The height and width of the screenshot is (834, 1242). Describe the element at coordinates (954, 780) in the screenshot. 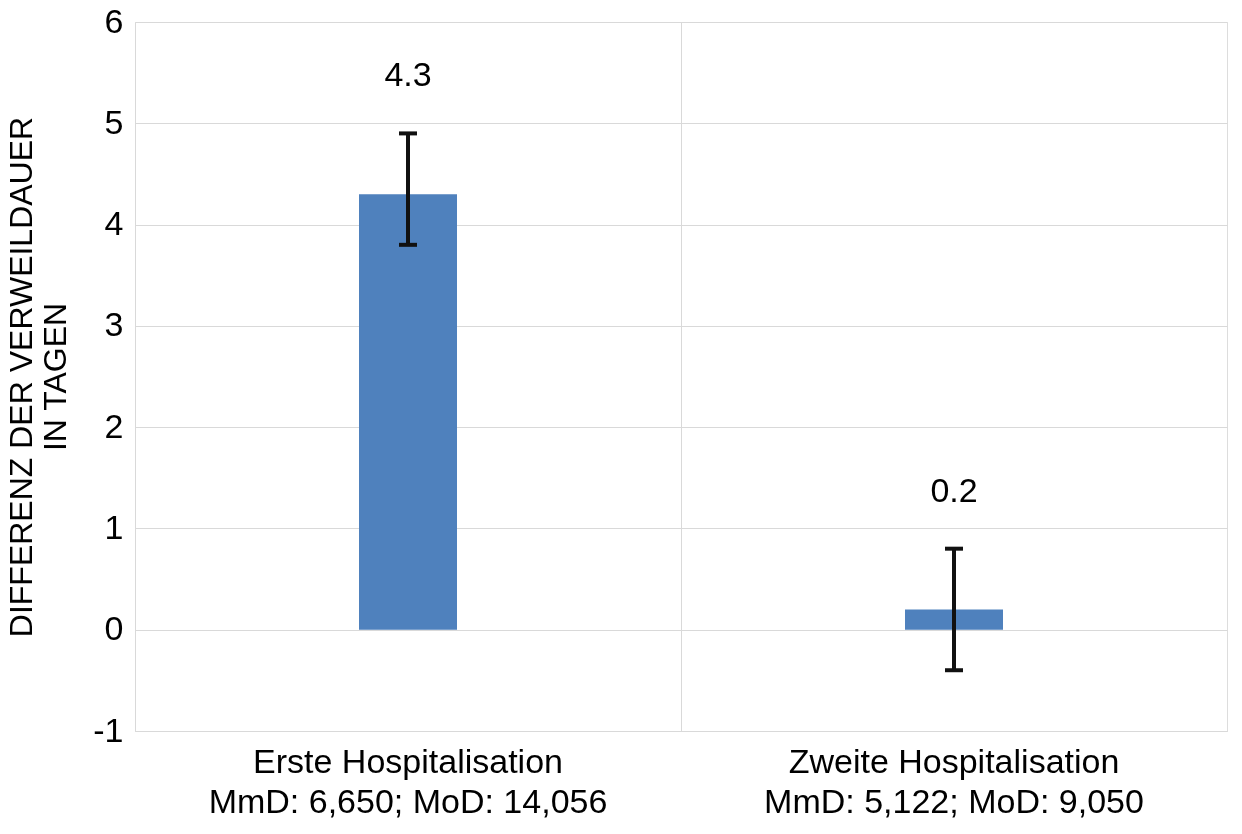

I see `x-tick-label: Zweite Hospitalisation MmD: 5,122; MoD: 9,050` at that location.